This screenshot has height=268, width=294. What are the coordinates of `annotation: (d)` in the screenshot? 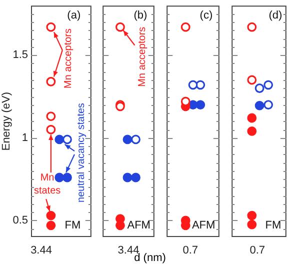 It's located at (275, 16).